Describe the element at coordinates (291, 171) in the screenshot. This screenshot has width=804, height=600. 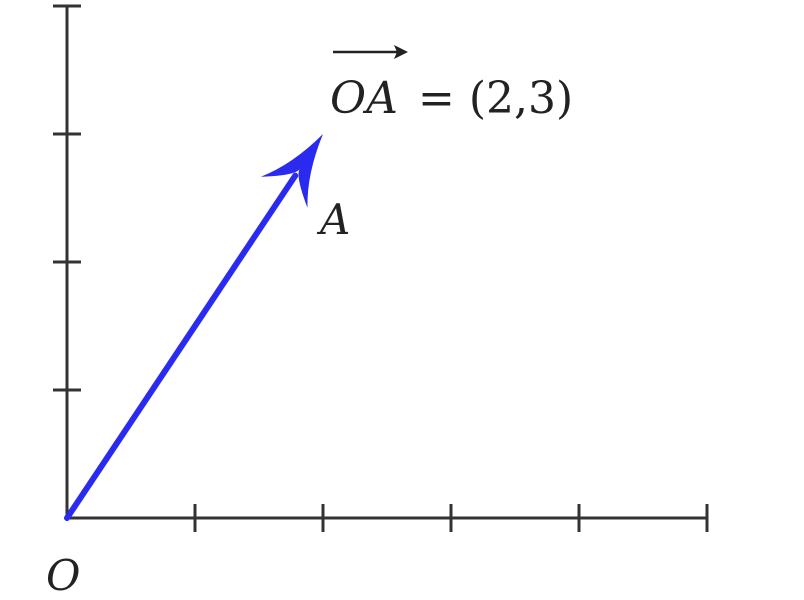
I see `vector-arrowhead` at that location.